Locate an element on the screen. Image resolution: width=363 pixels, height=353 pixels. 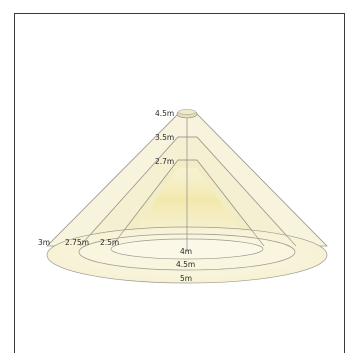
radius-label-3m: 3m is located at coordinates (44, 242).